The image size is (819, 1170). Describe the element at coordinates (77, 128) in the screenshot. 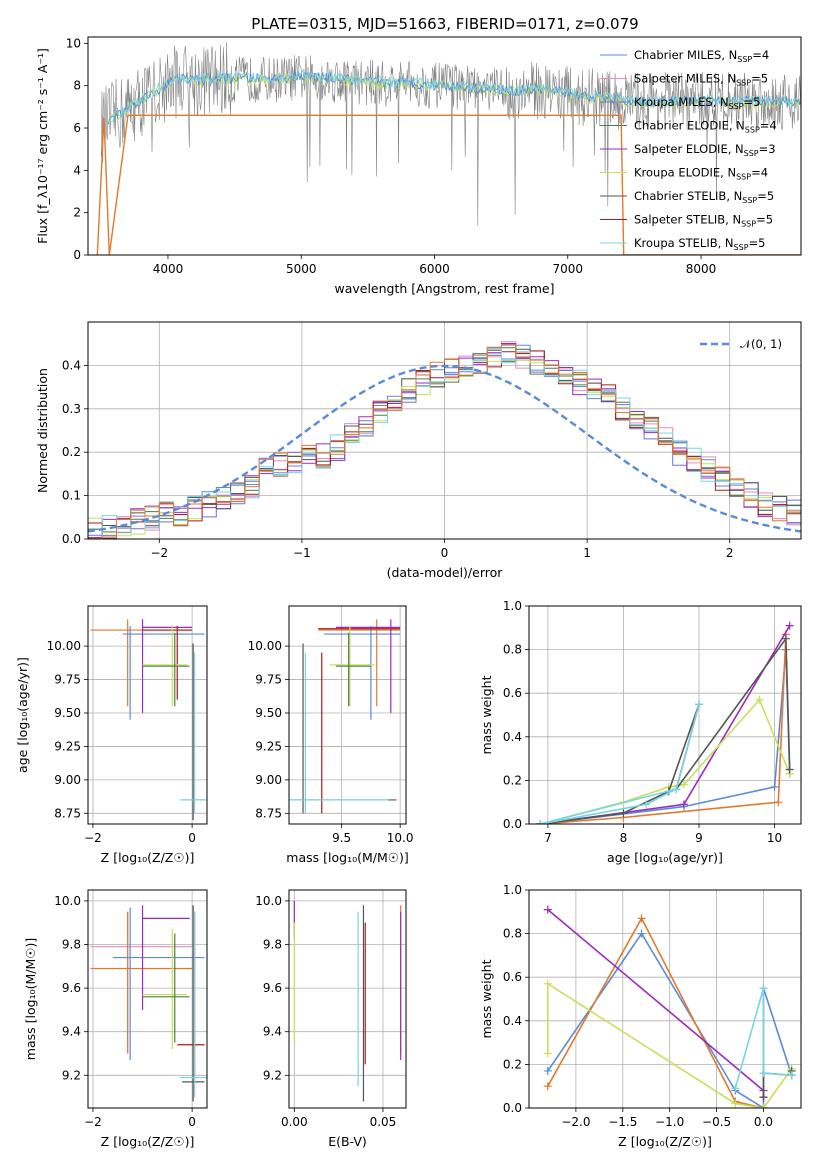

I see `y-tick-label: 6` at that location.